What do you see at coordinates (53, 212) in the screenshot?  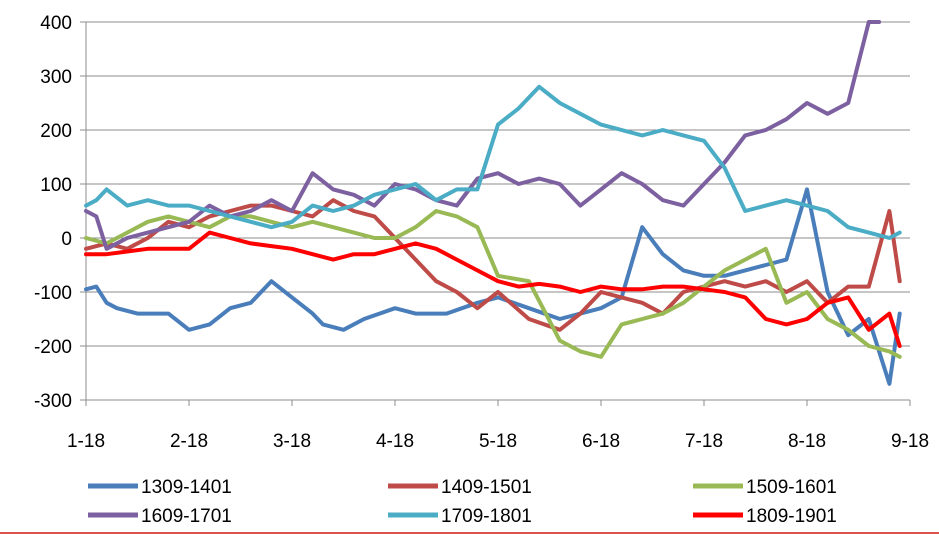 I see `y-axis-tick-labels: 400 300 200 100 0 -100 -200 -300` at bounding box center [53, 212].